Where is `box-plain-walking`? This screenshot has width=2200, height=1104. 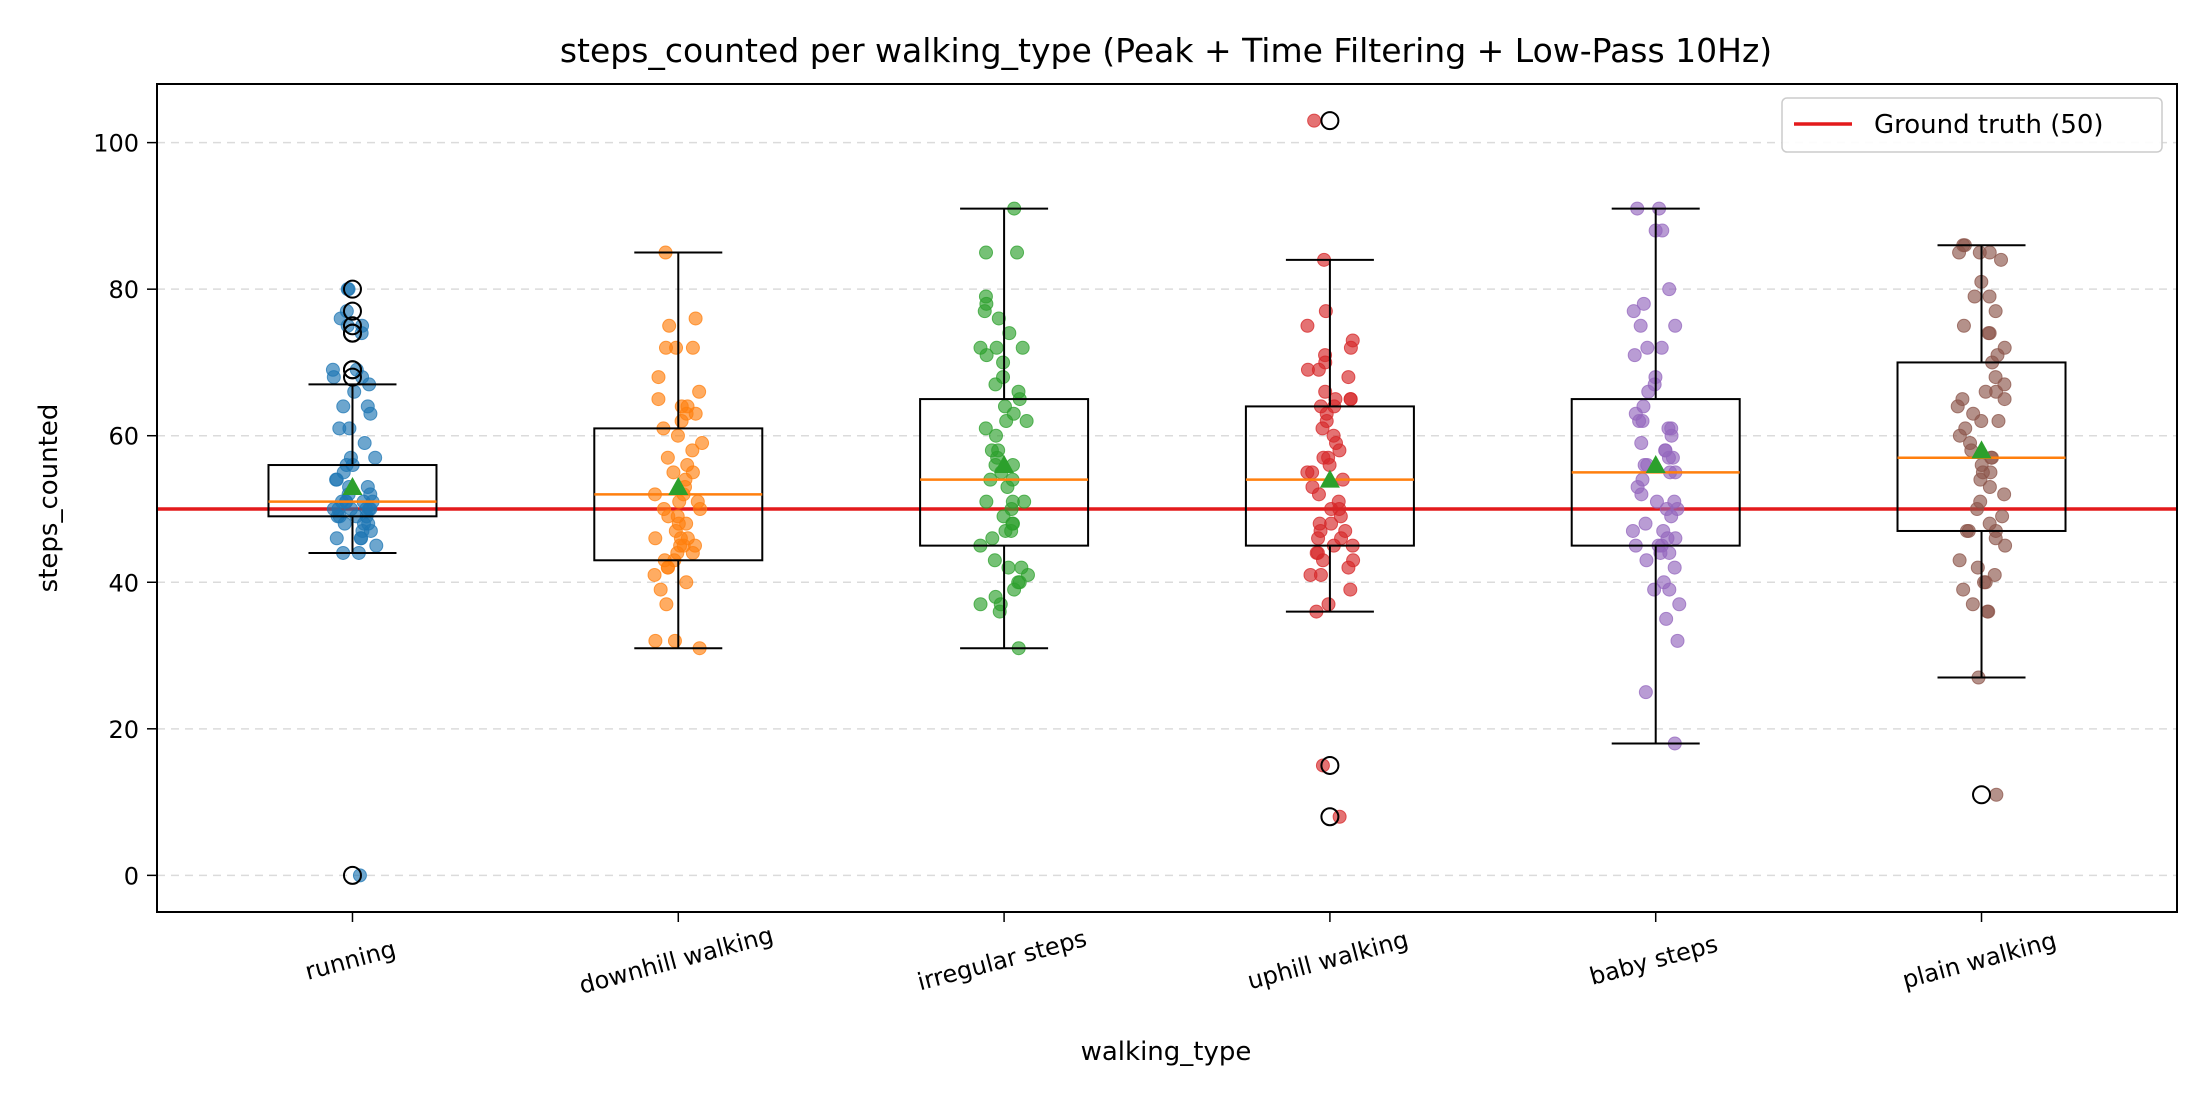
box-plain-walking is located at coordinates (1981, 524).